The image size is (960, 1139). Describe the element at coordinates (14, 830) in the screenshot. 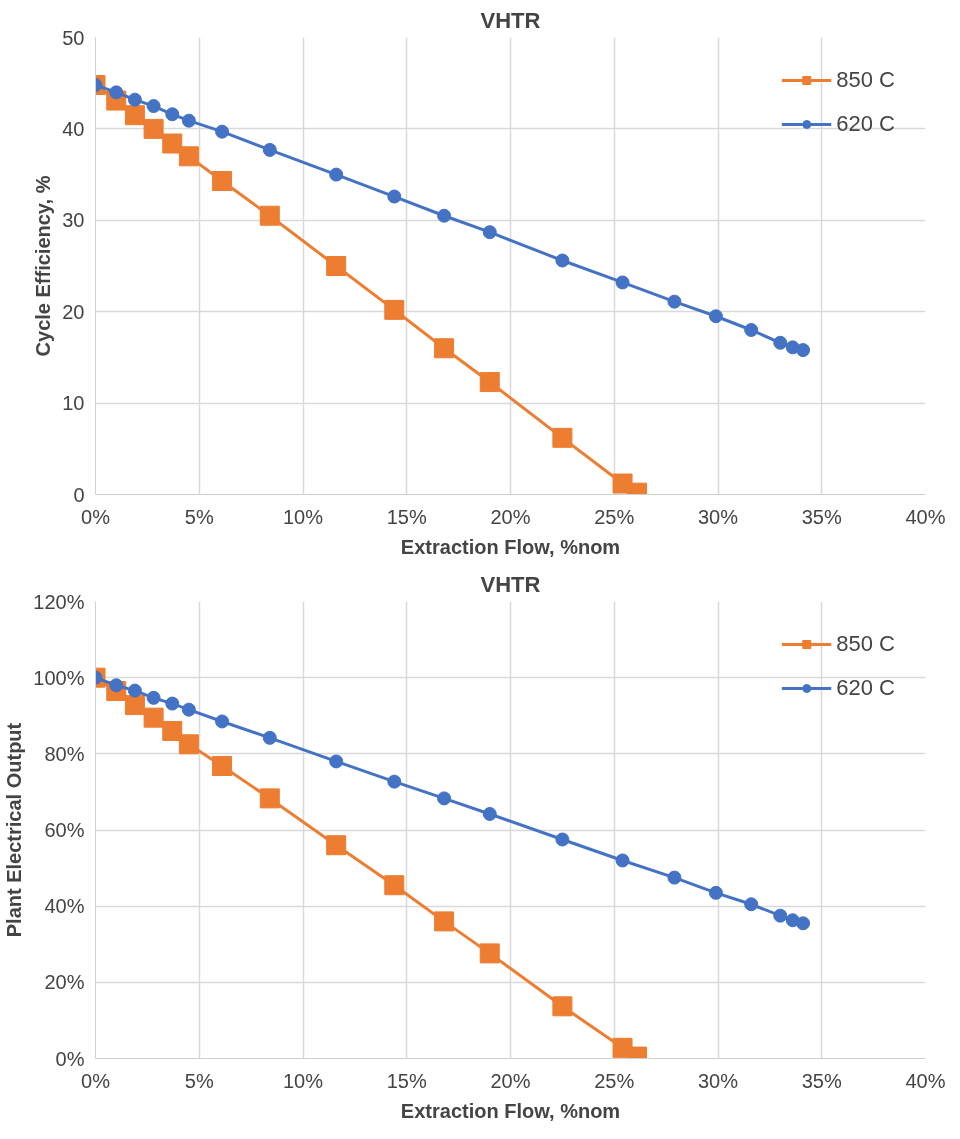

I see `y-axis-title: Plant Electrical Output` at that location.